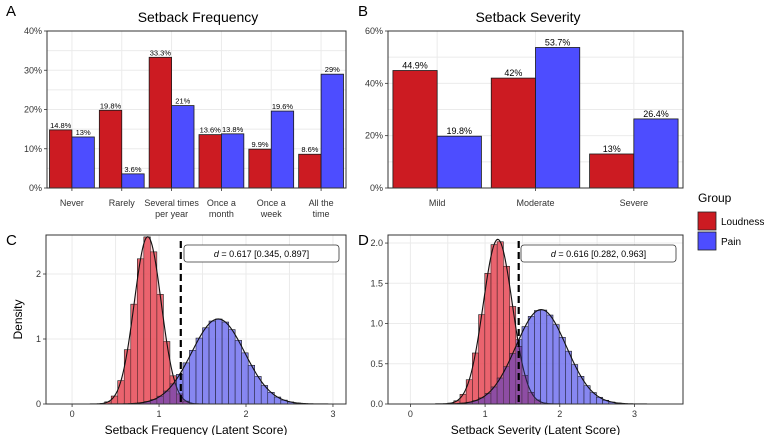  I want to click on data-label-pain: 26.4%, so click(656, 114).